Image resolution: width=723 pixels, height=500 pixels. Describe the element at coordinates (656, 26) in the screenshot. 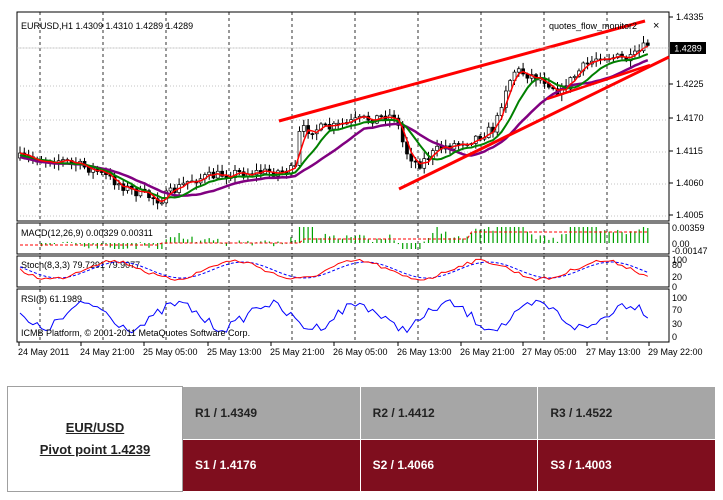

I see `close-icon: ×` at that location.